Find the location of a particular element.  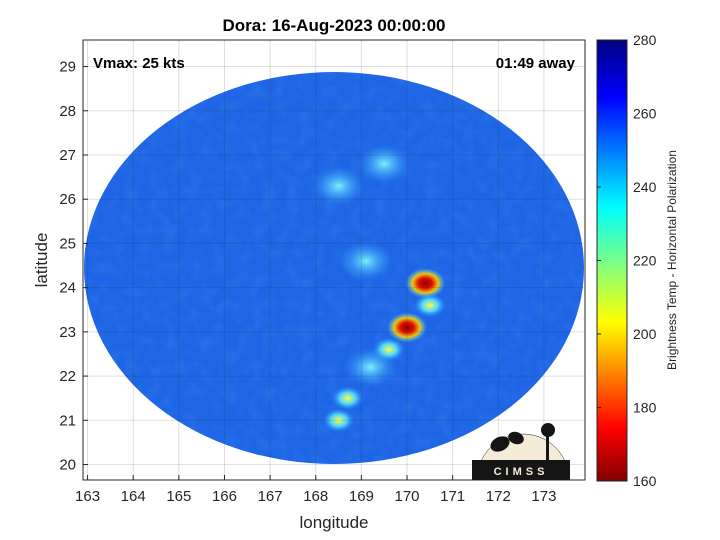

logo-text: CIMSS is located at coordinates (521, 472).